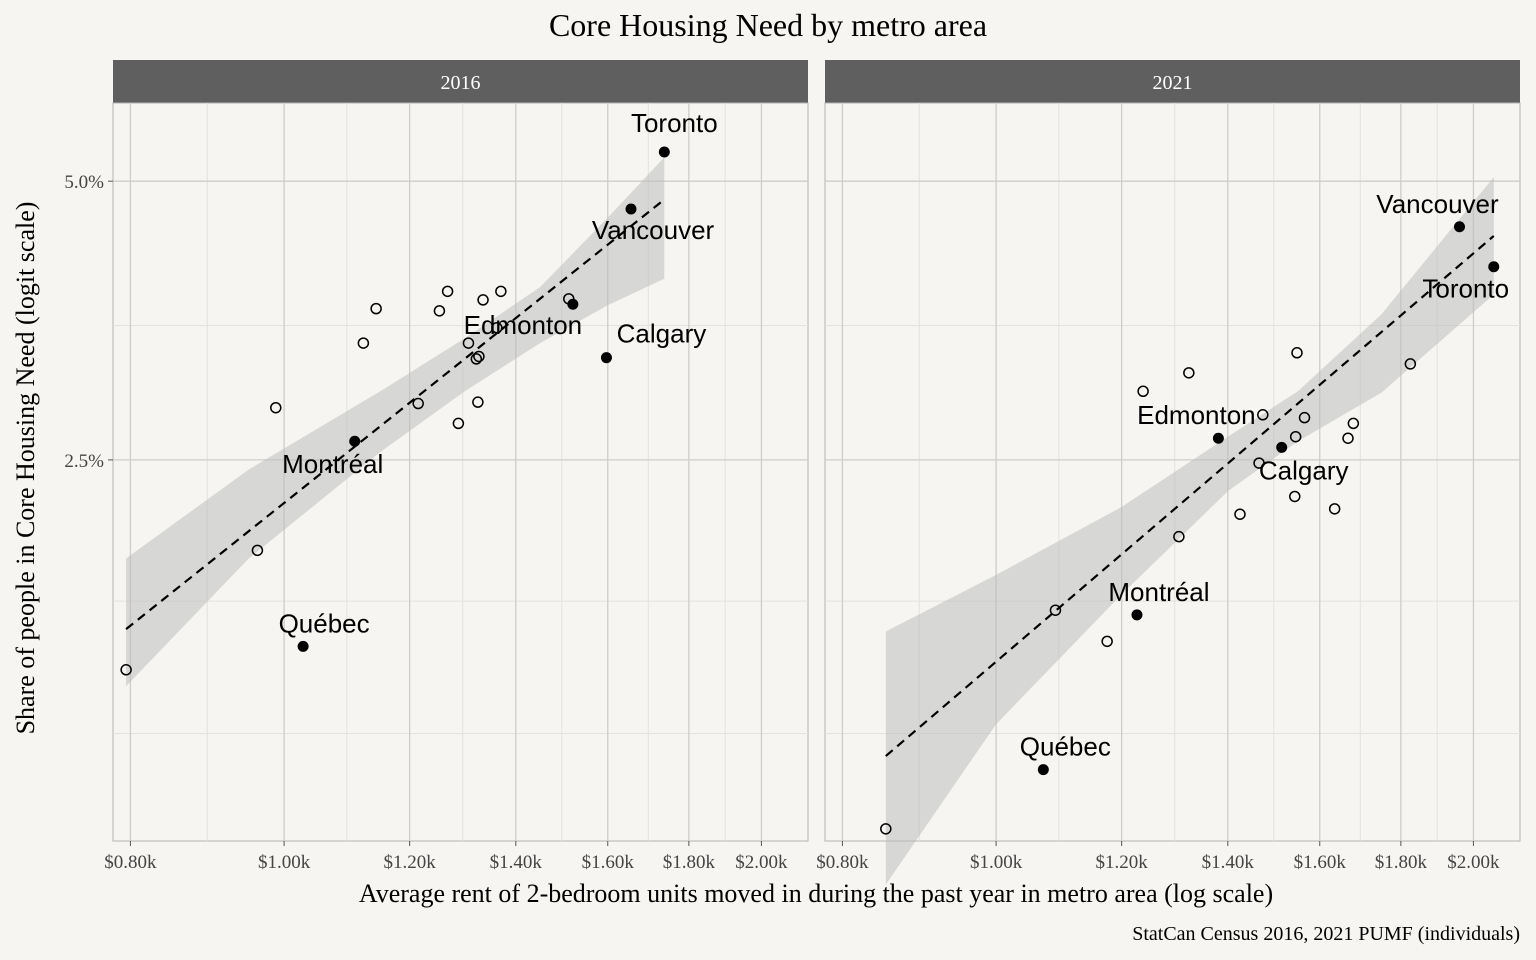  I want to click on y-tick-label: 5.0%, so click(84, 182).